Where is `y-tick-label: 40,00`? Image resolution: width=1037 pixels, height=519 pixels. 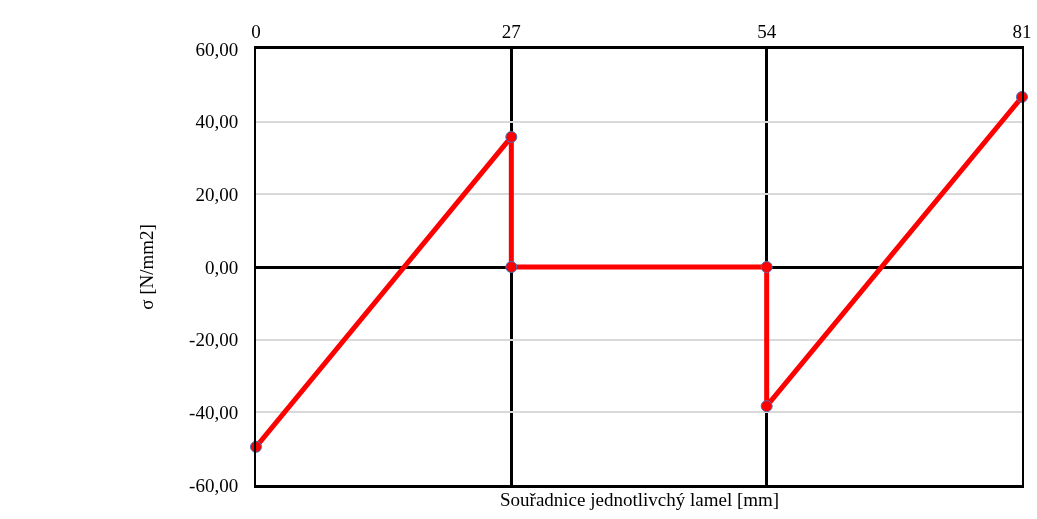 y-tick-label: 40,00 is located at coordinates (217, 122).